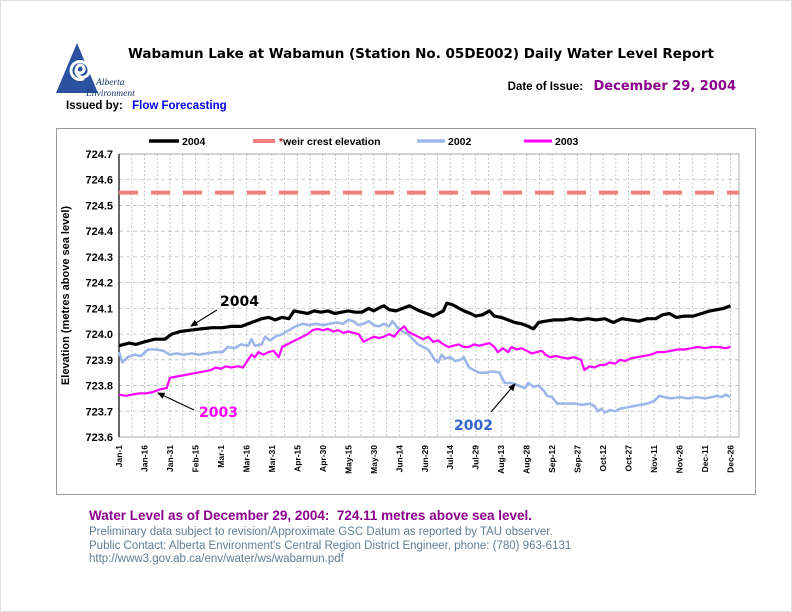  I want to click on legend-label-2004: 2004, so click(194, 142).